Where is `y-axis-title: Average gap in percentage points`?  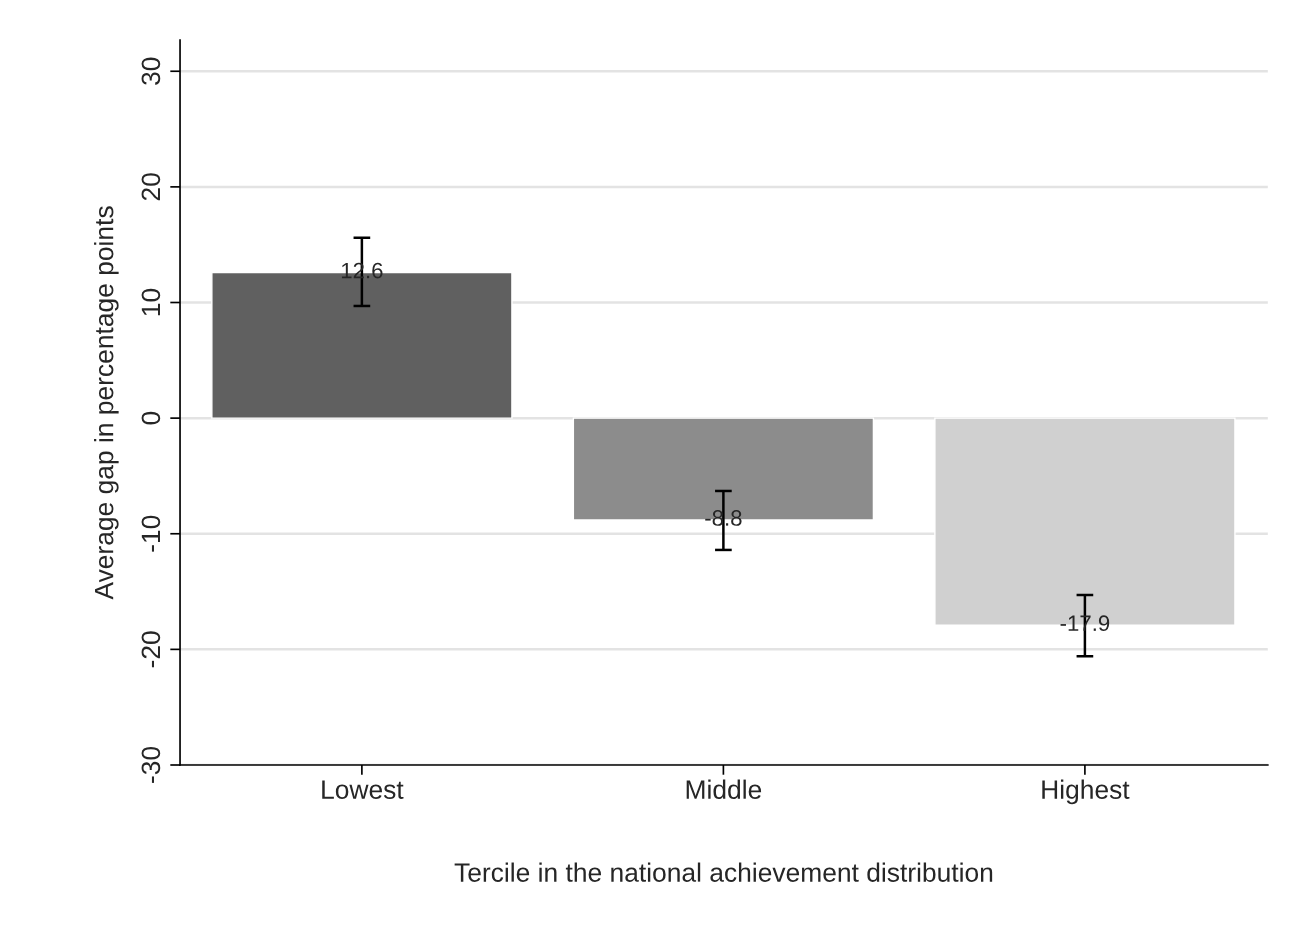 y-axis-title: Average gap in percentage points is located at coordinates (106, 403).